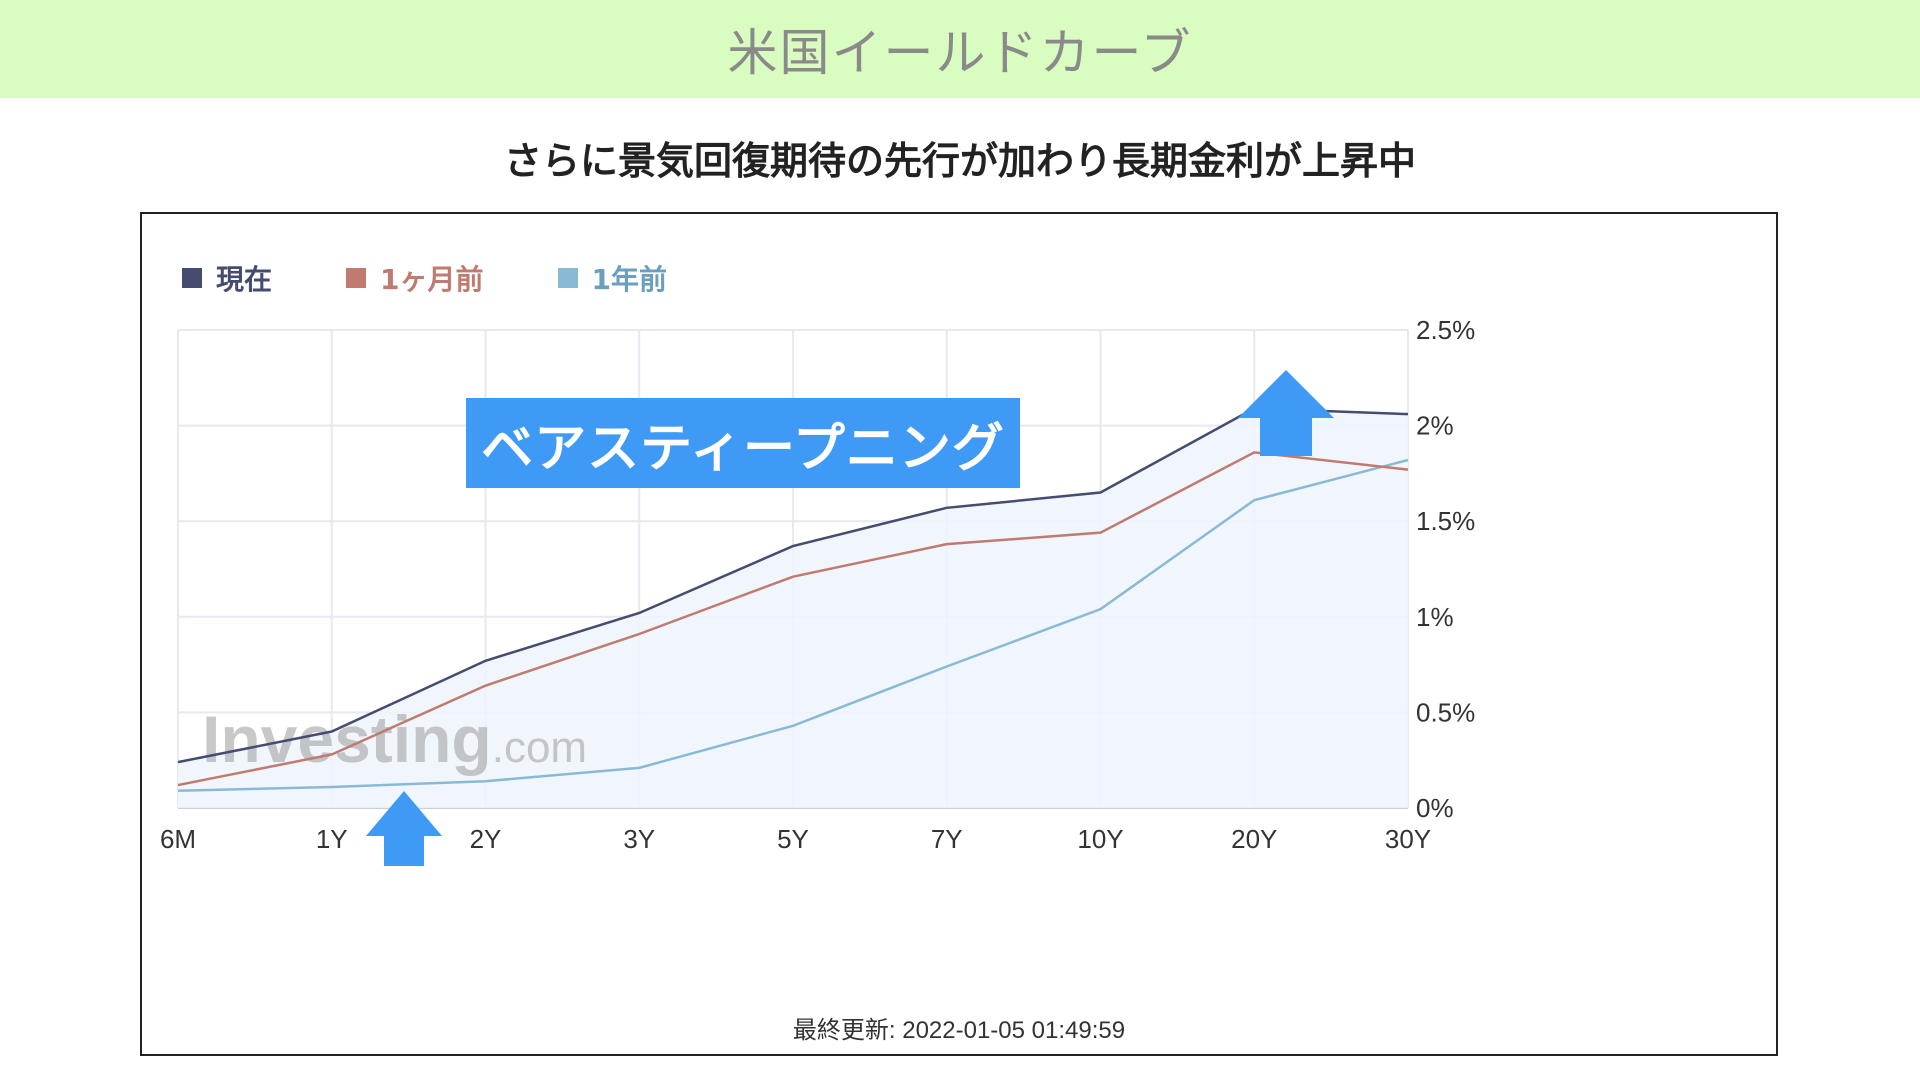  I want to click on watermark-brand: Investing, so click(347, 739).